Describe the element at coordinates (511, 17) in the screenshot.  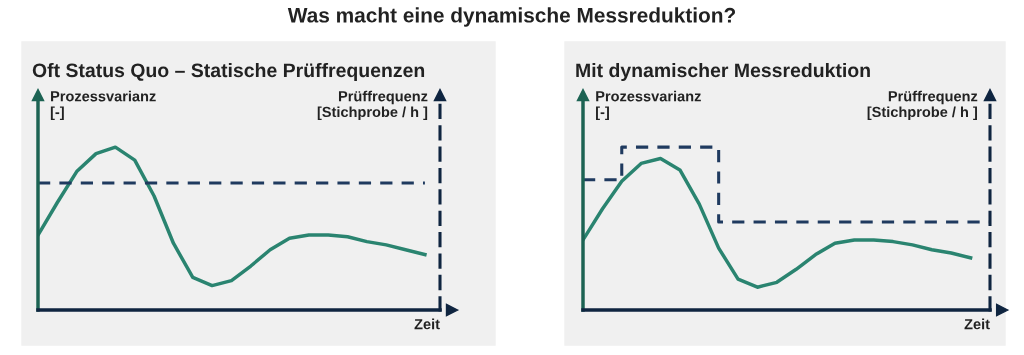
I see `text: Was macht eine dynamische Messreduktion?` at that location.